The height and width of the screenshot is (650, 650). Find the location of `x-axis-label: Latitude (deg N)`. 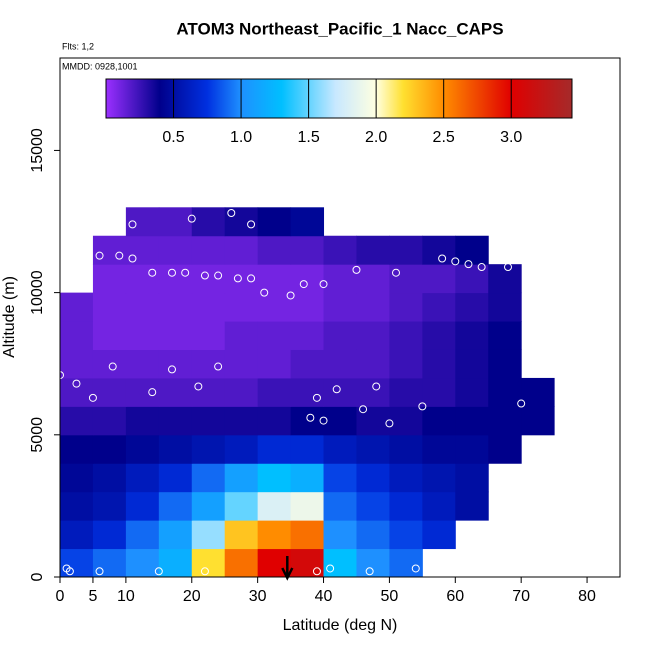

x-axis-label: Latitude (deg N) is located at coordinates (340, 625).